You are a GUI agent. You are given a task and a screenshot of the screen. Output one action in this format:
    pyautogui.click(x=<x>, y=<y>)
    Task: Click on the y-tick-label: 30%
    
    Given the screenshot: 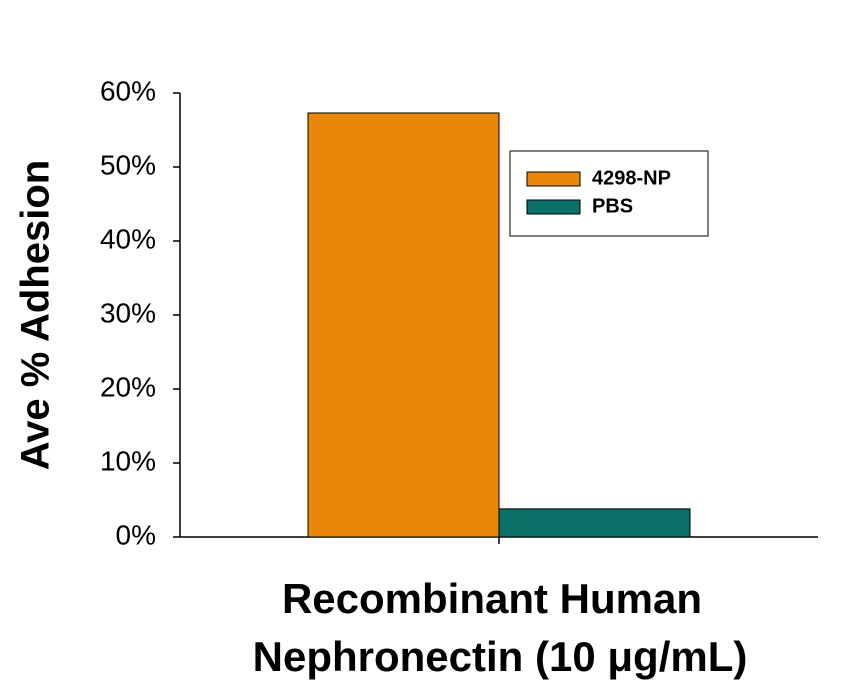 What is the action you would take?
    pyautogui.click(x=128, y=312)
    